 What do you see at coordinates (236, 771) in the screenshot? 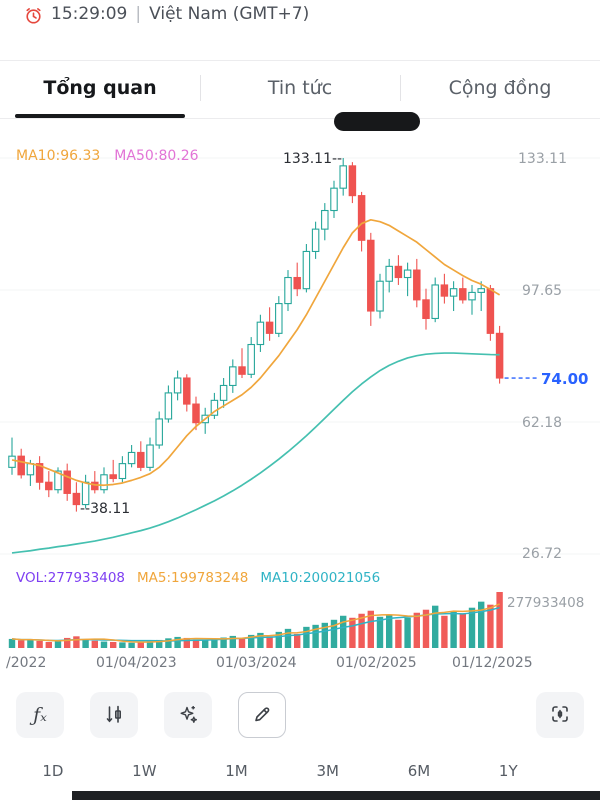
I see `range-1m: 1M` at bounding box center [236, 771].